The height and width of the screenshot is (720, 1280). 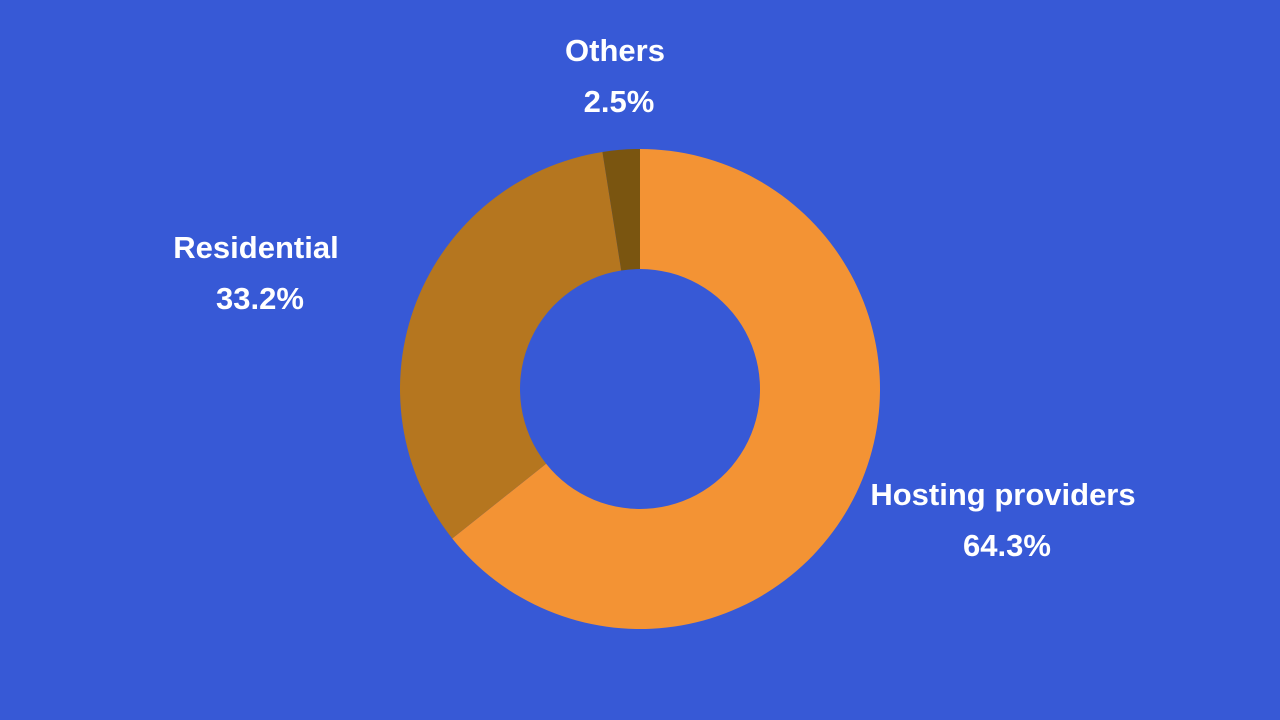 I want to click on slice-value-label: 33.2%, so click(x=260, y=298).